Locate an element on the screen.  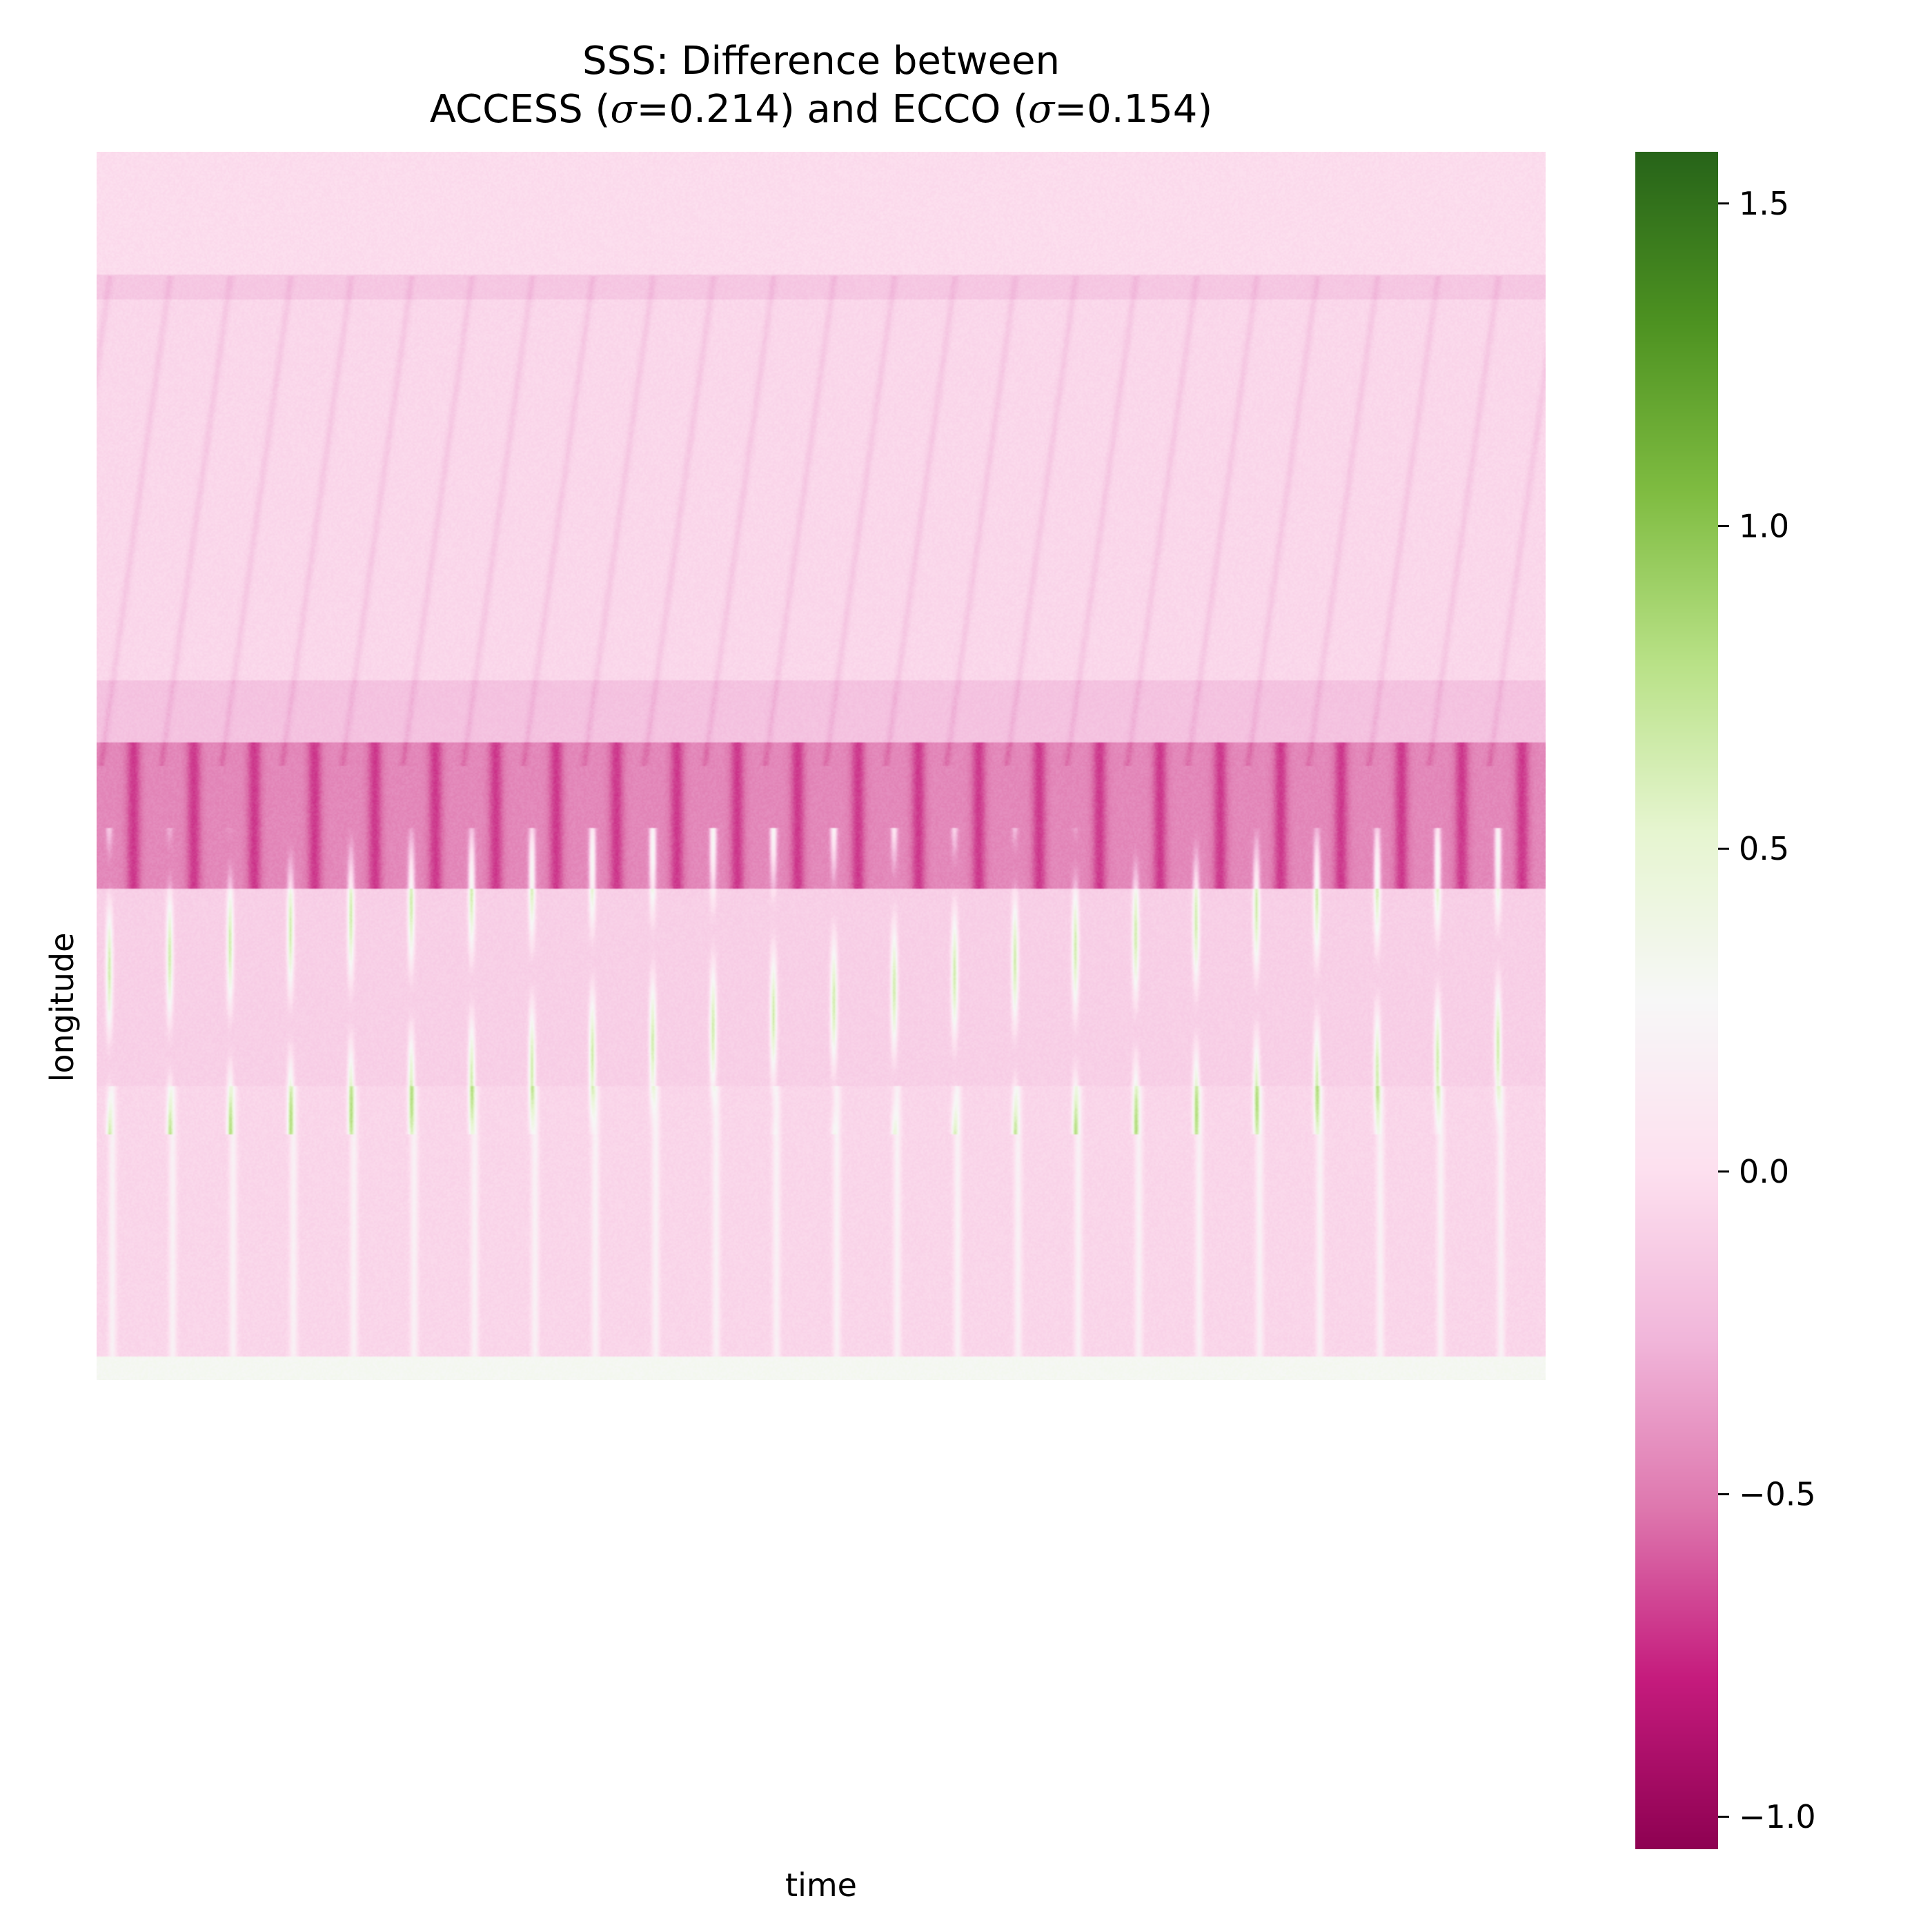
colorbar-tick-label: 1.5 is located at coordinates (1764, 203).